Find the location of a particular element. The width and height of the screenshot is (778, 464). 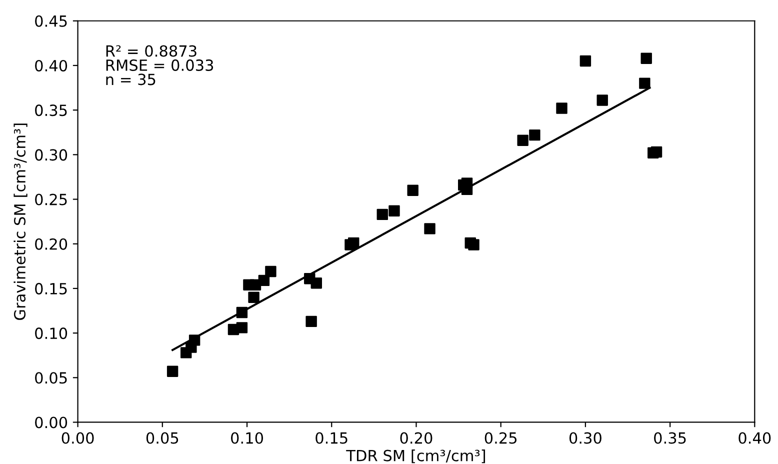

x-tick-label: 0.05 is located at coordinates (162, 438).